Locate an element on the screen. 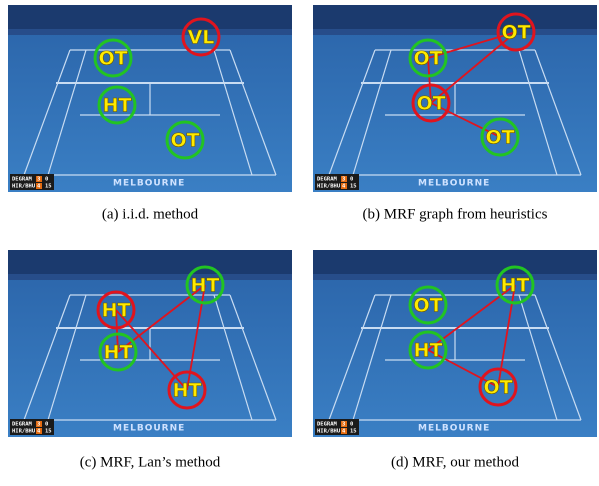 The width and height of the screenshot is (599, 486). caption: (b) MRF graph from heuristics is located at coordinates (455, 214).